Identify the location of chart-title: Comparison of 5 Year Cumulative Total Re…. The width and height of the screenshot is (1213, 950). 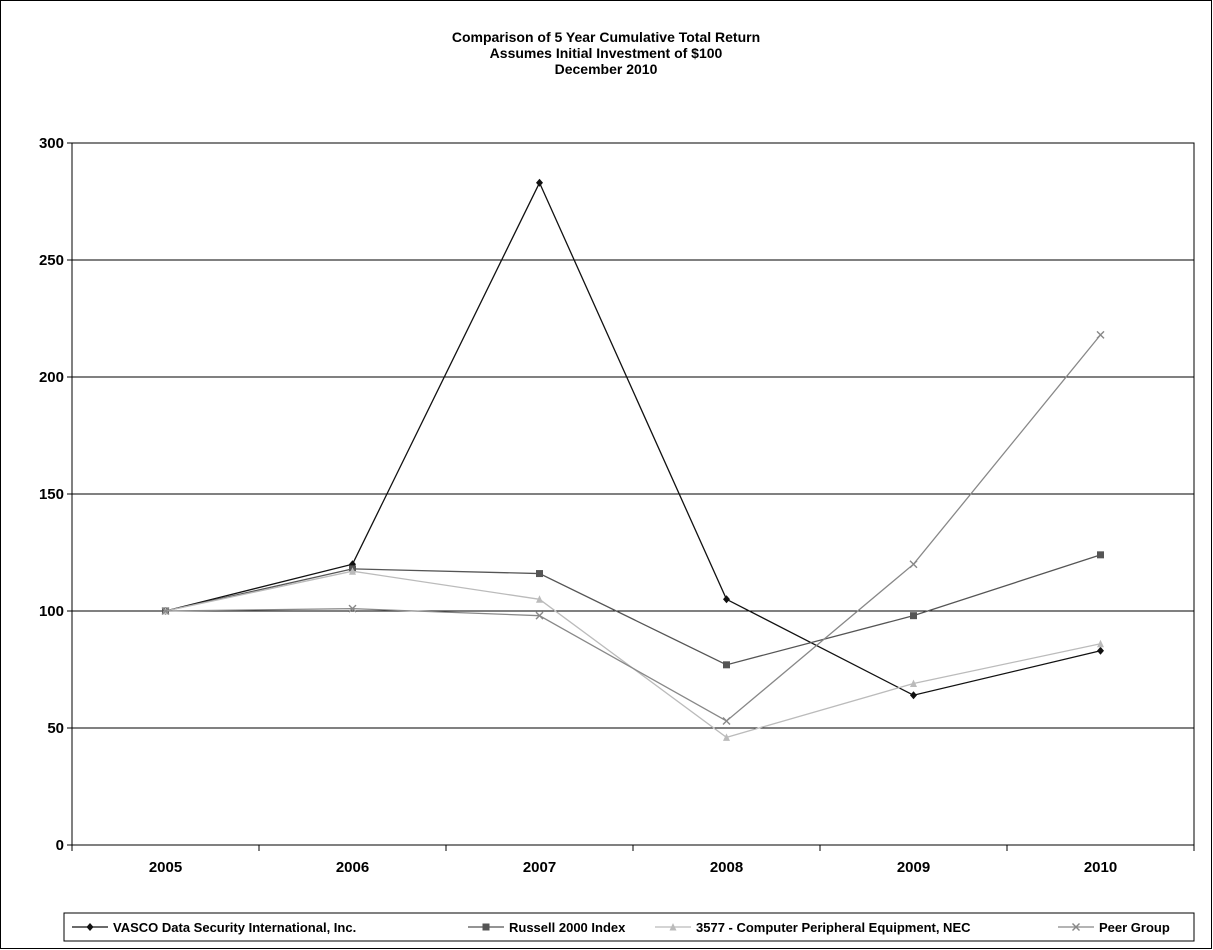
(606, 53).